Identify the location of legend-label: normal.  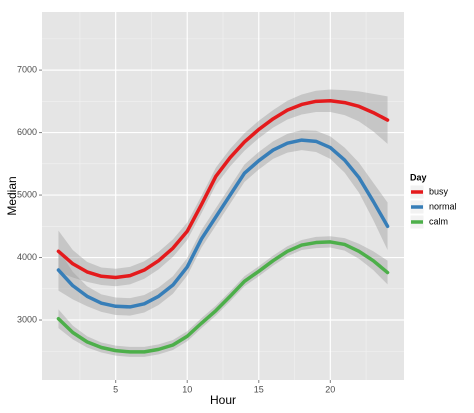
(443, 206).